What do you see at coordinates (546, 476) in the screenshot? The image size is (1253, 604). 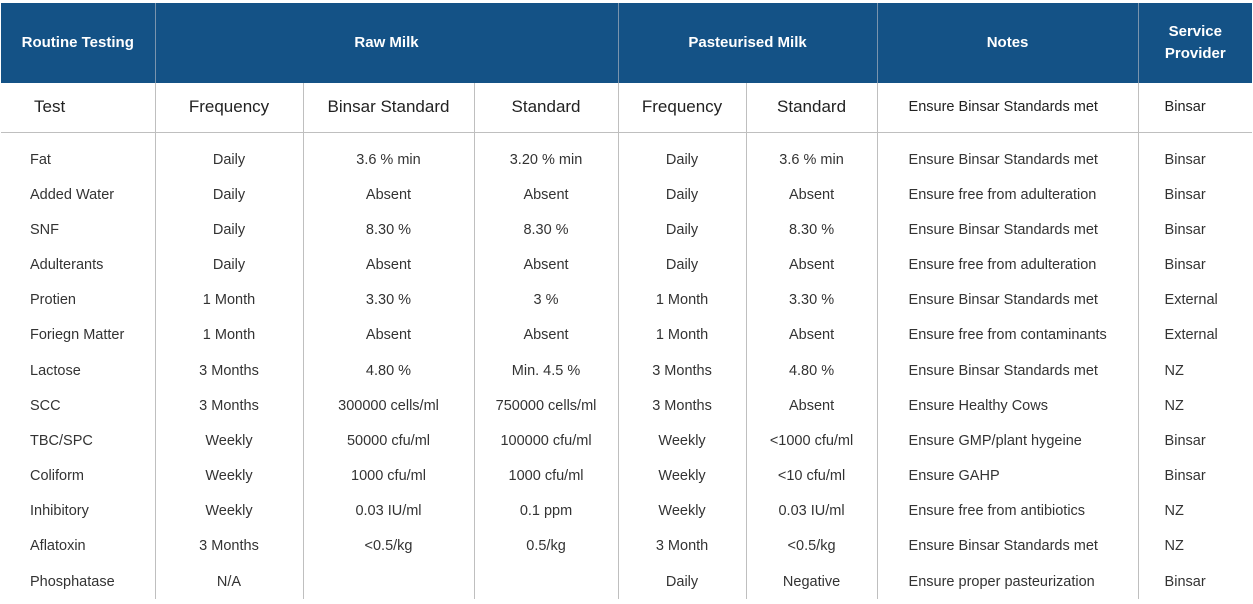 I see `cell-raw-standard: 1000 cfu/ml` at bounding box center [546, 476].